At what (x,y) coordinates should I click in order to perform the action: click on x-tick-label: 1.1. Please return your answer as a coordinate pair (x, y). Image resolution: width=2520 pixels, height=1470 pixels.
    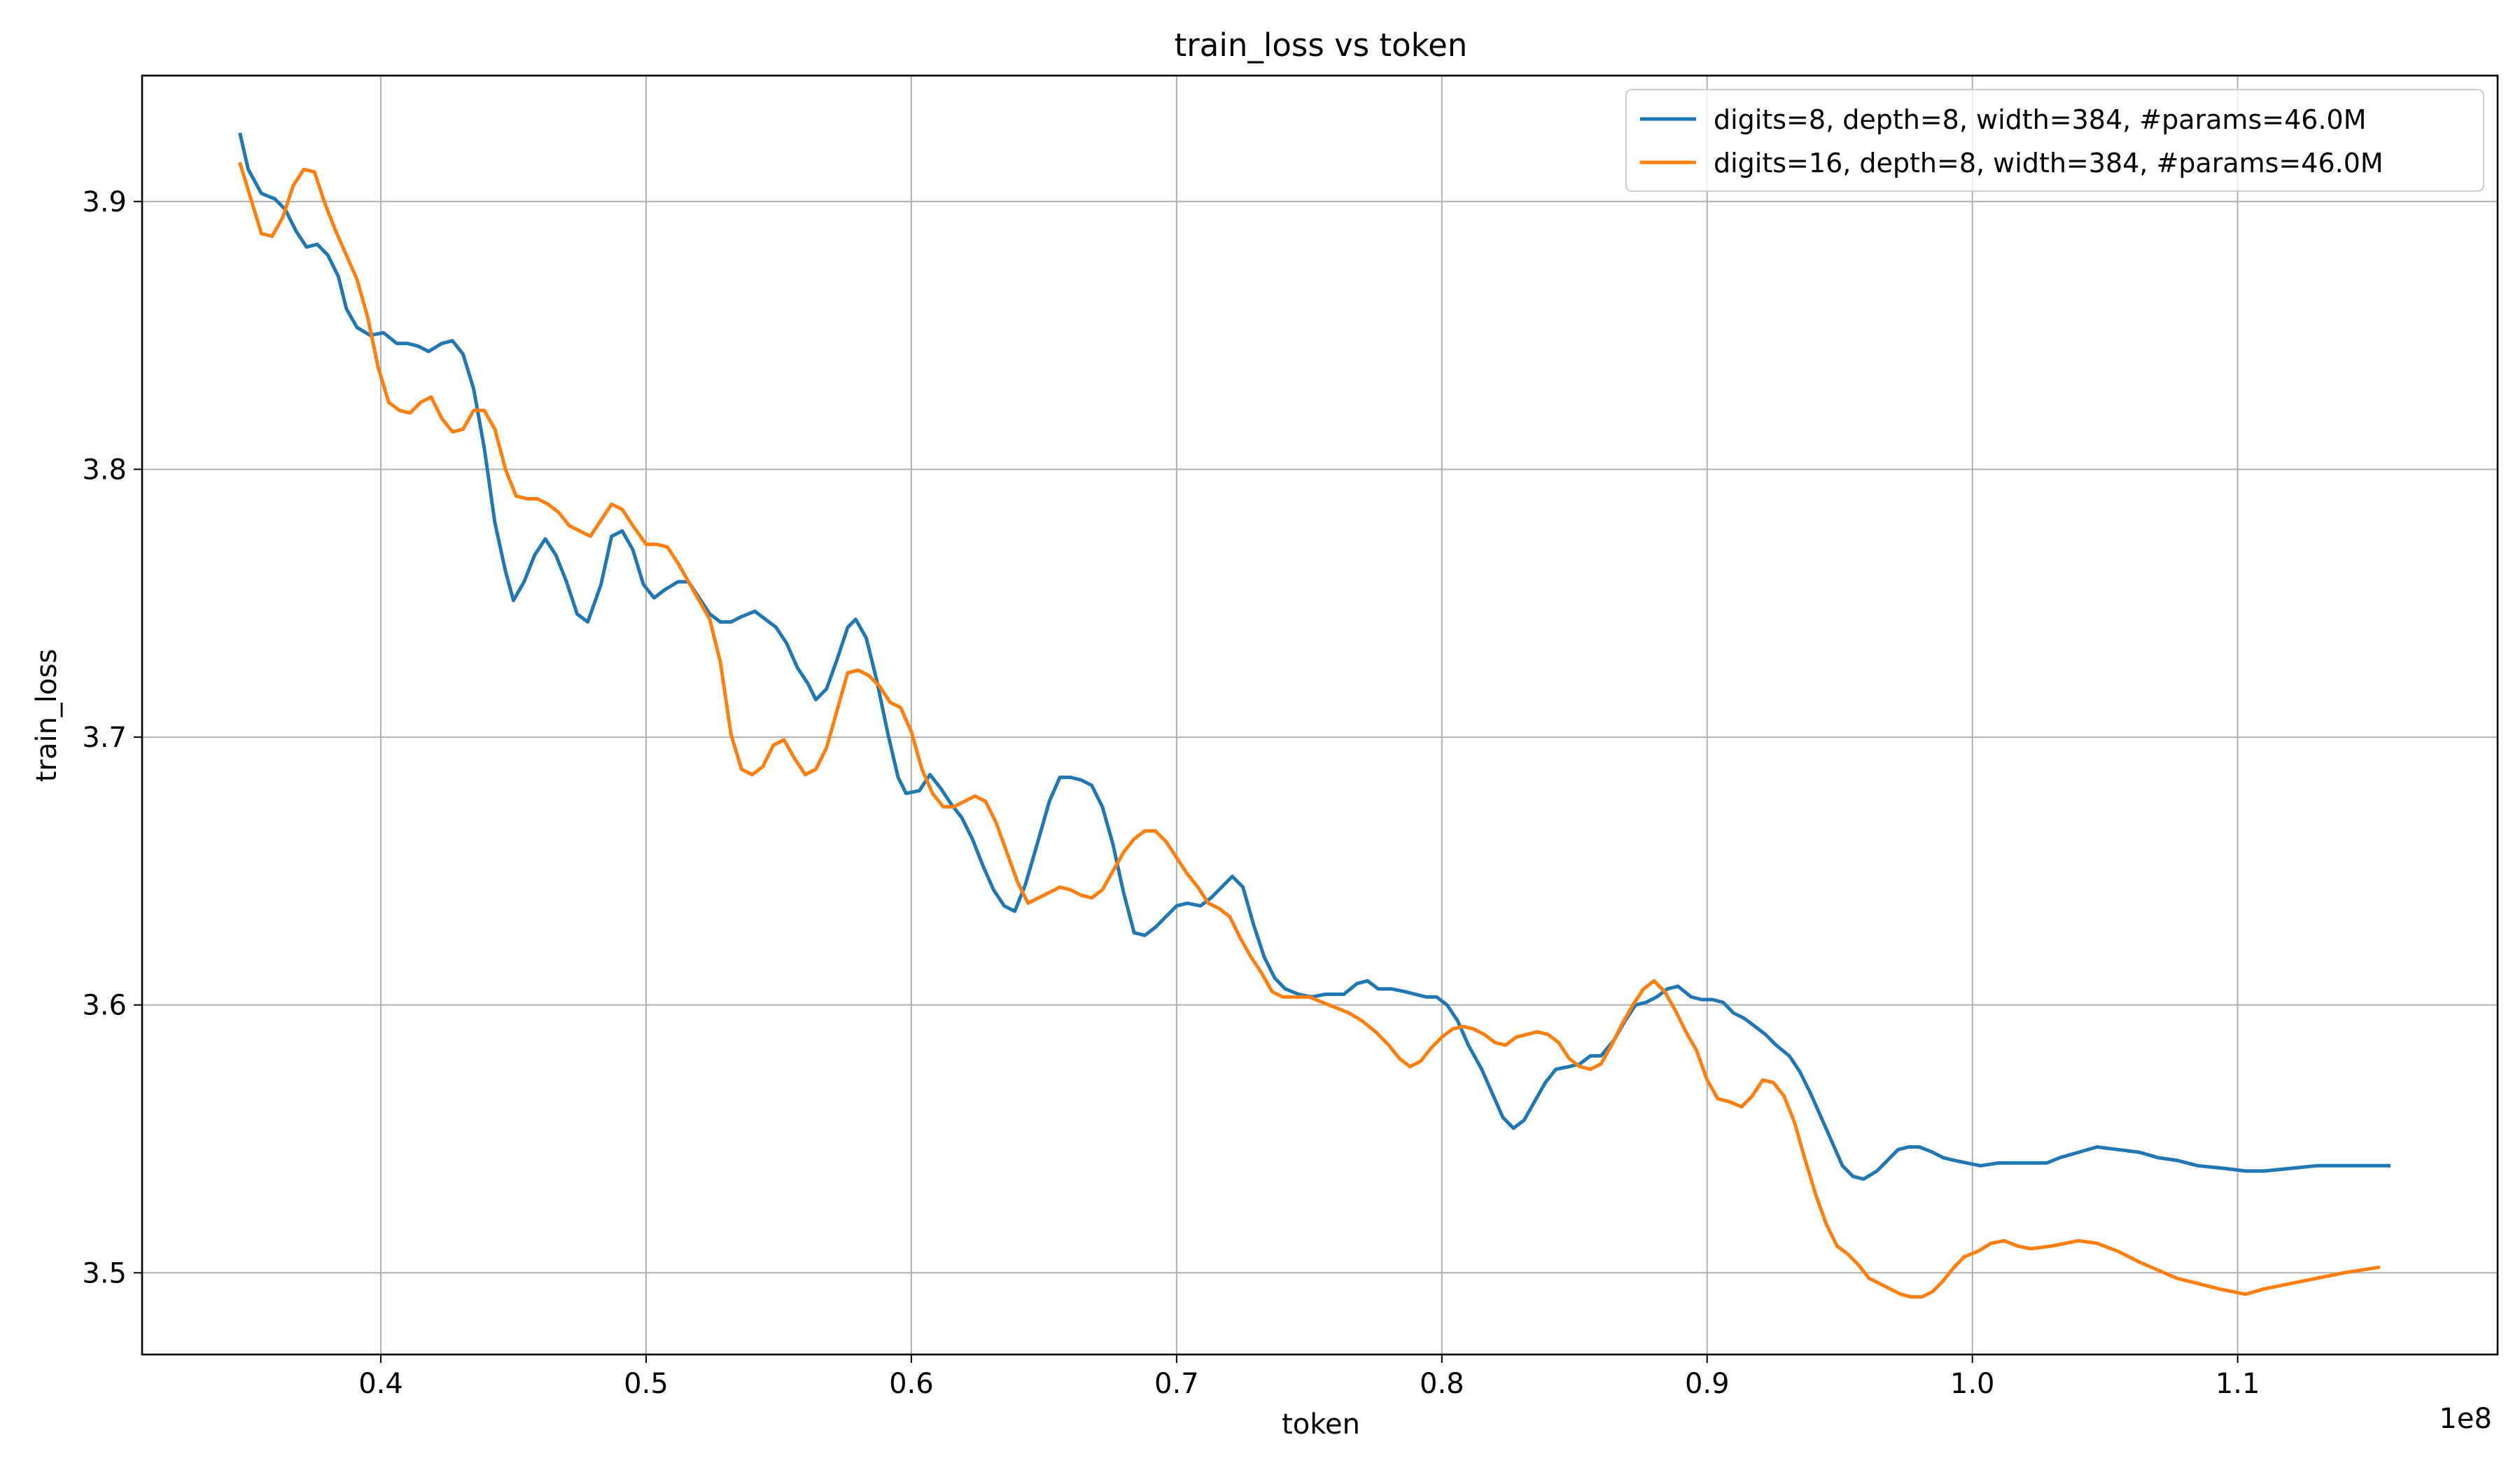
    Looking at the image, I should click on (2238, 1384).